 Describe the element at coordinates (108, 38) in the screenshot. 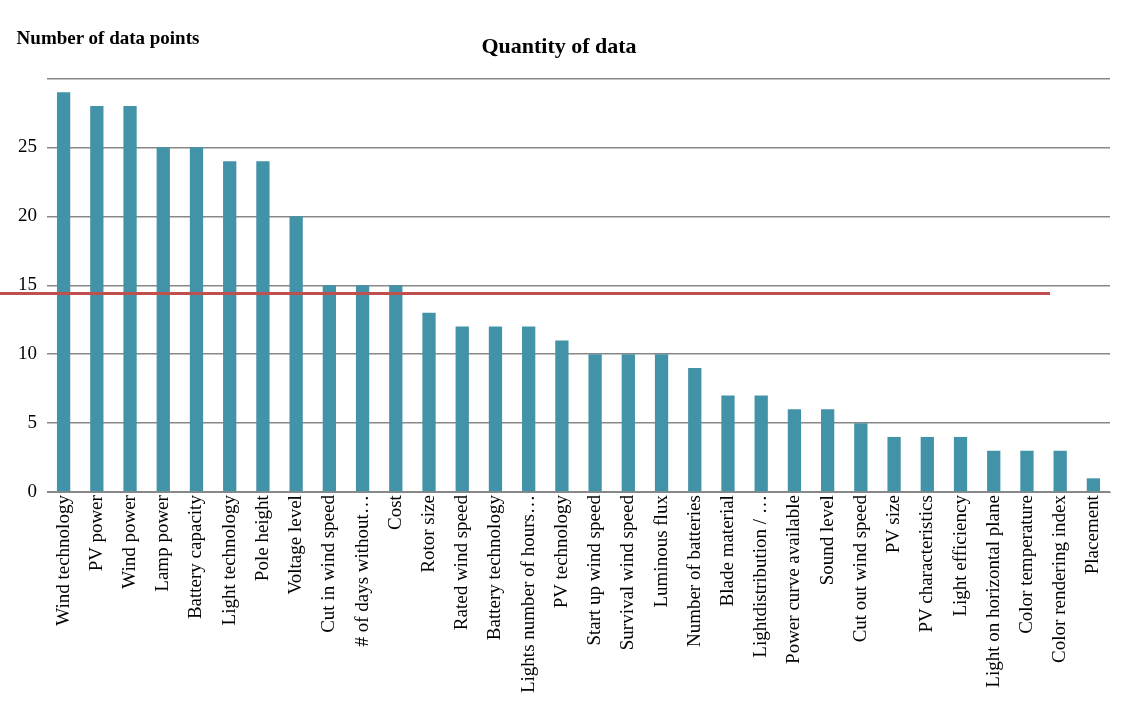

I see `y-axis-title: Number of data points` at that location.